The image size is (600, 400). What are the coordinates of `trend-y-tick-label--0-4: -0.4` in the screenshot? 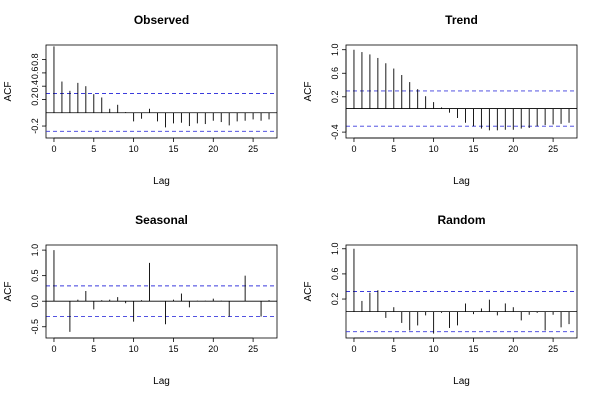 It's located at (335, 132).